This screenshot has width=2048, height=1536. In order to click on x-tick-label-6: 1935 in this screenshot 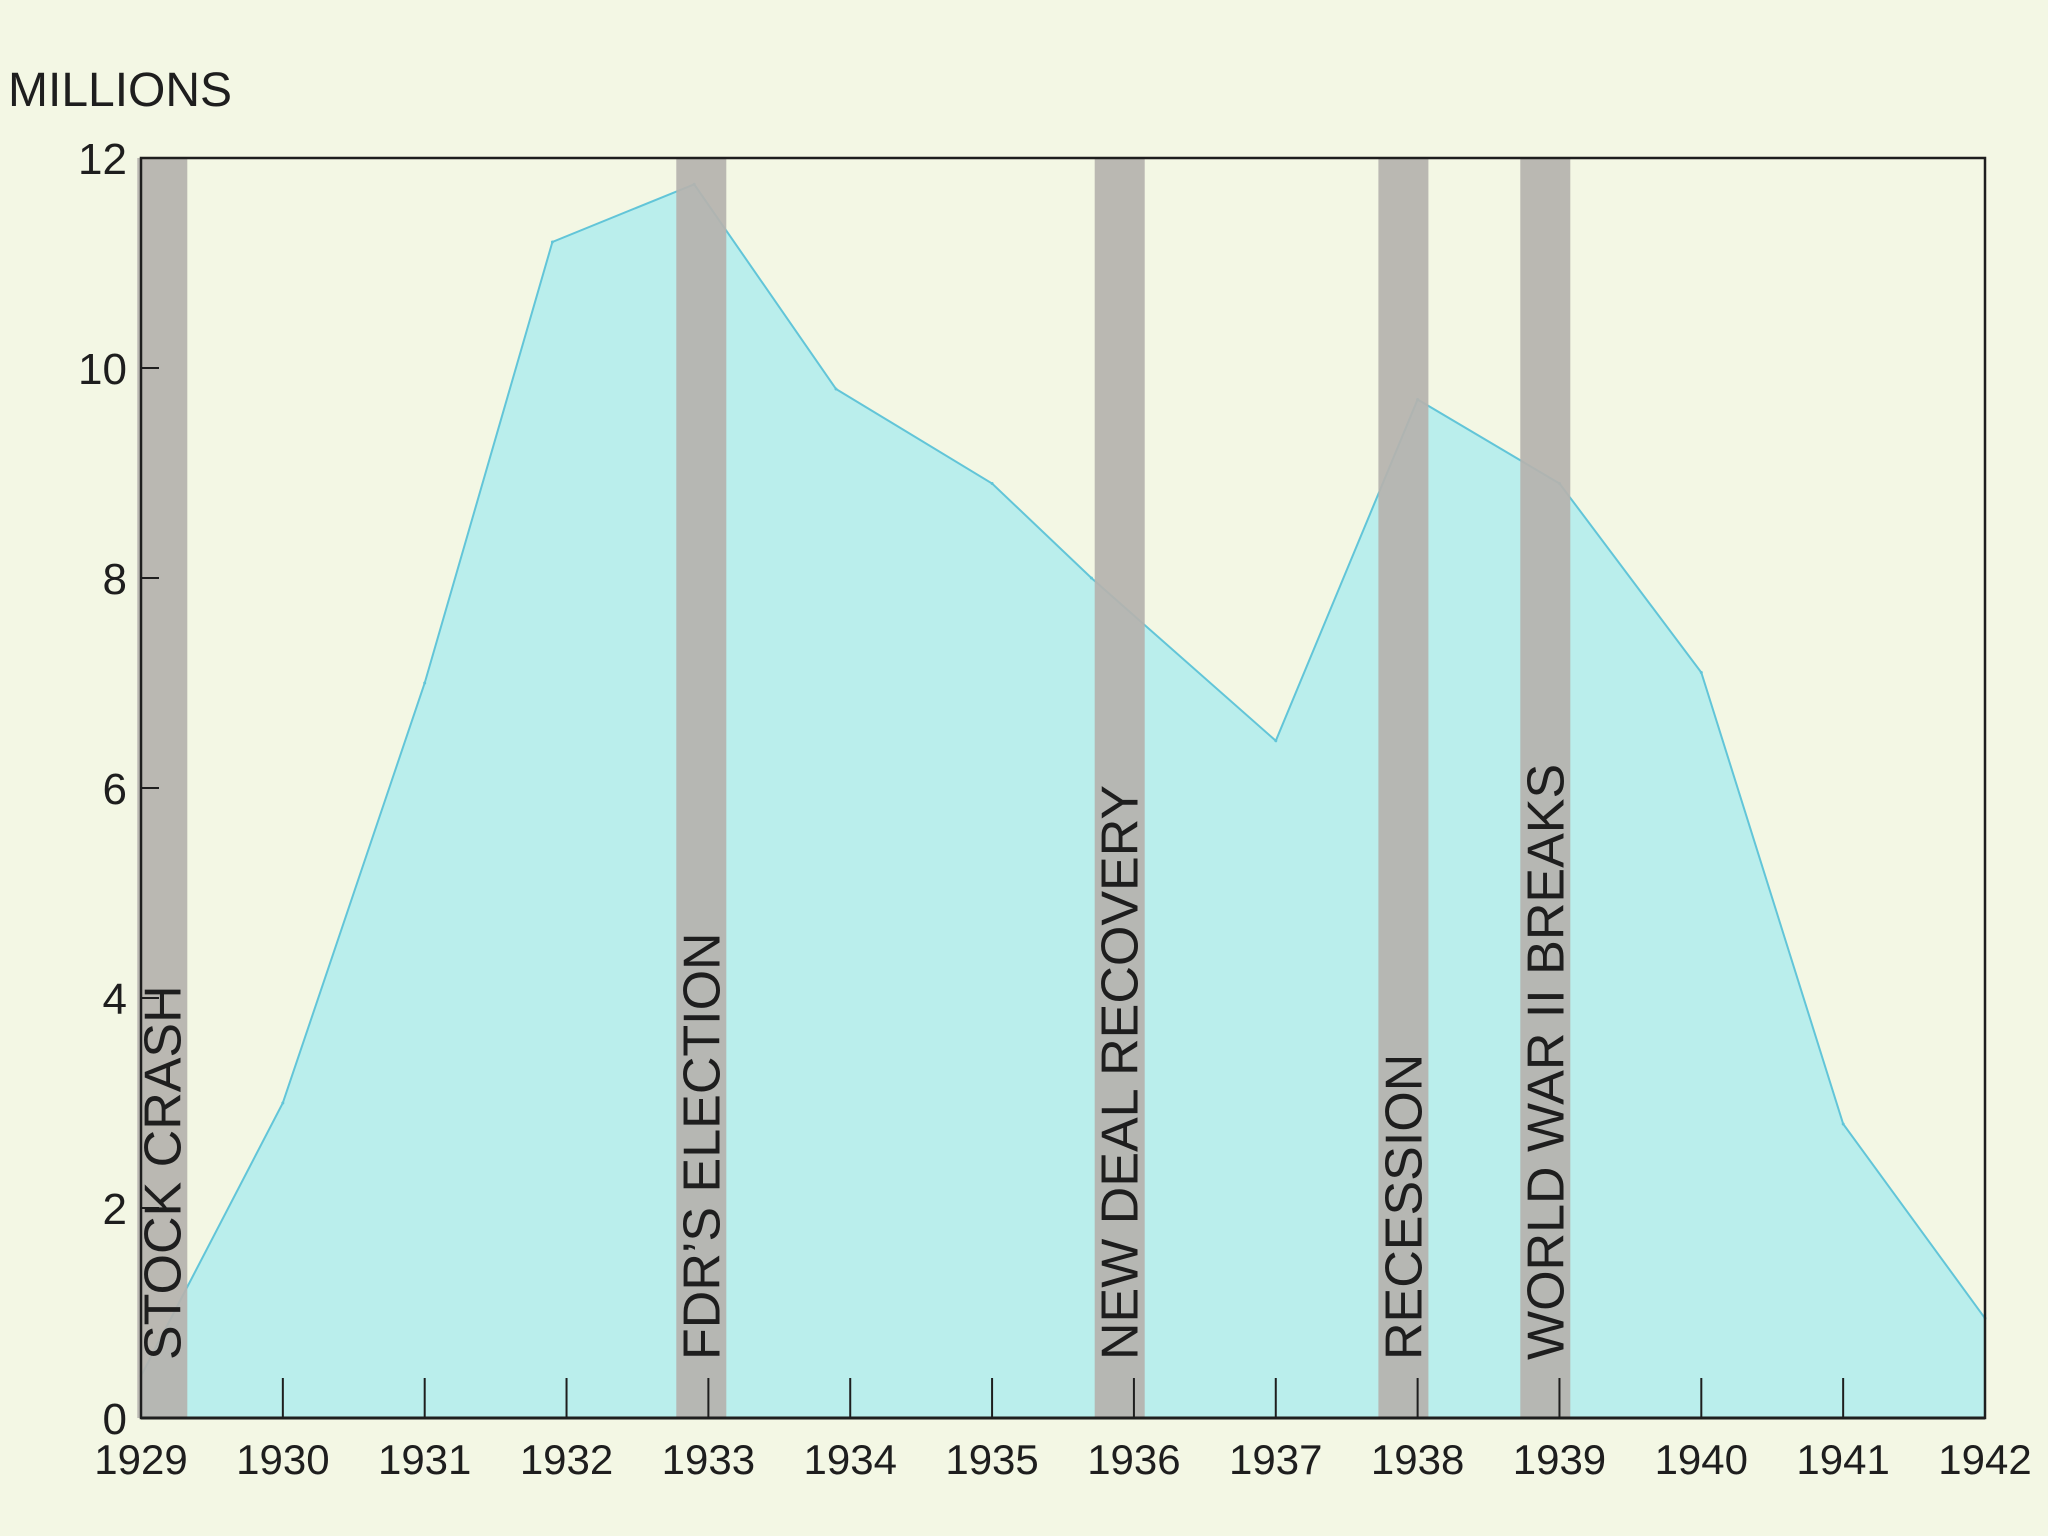, I will do `click(991, 1459)`.